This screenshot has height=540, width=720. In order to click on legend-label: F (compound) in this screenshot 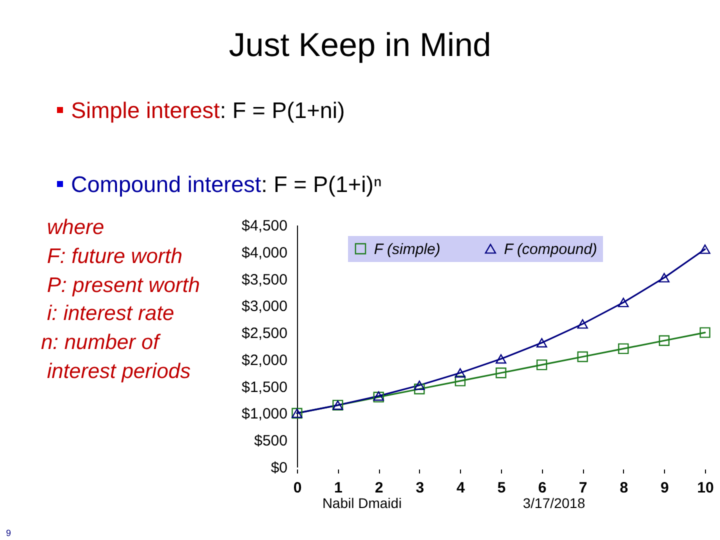, I will do `click(551, 249)`.